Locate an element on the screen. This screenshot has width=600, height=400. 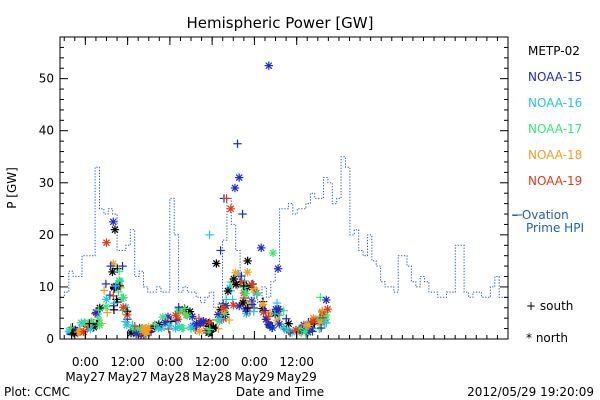
legend-item: METP-02 is located at coordinates (554, 51).